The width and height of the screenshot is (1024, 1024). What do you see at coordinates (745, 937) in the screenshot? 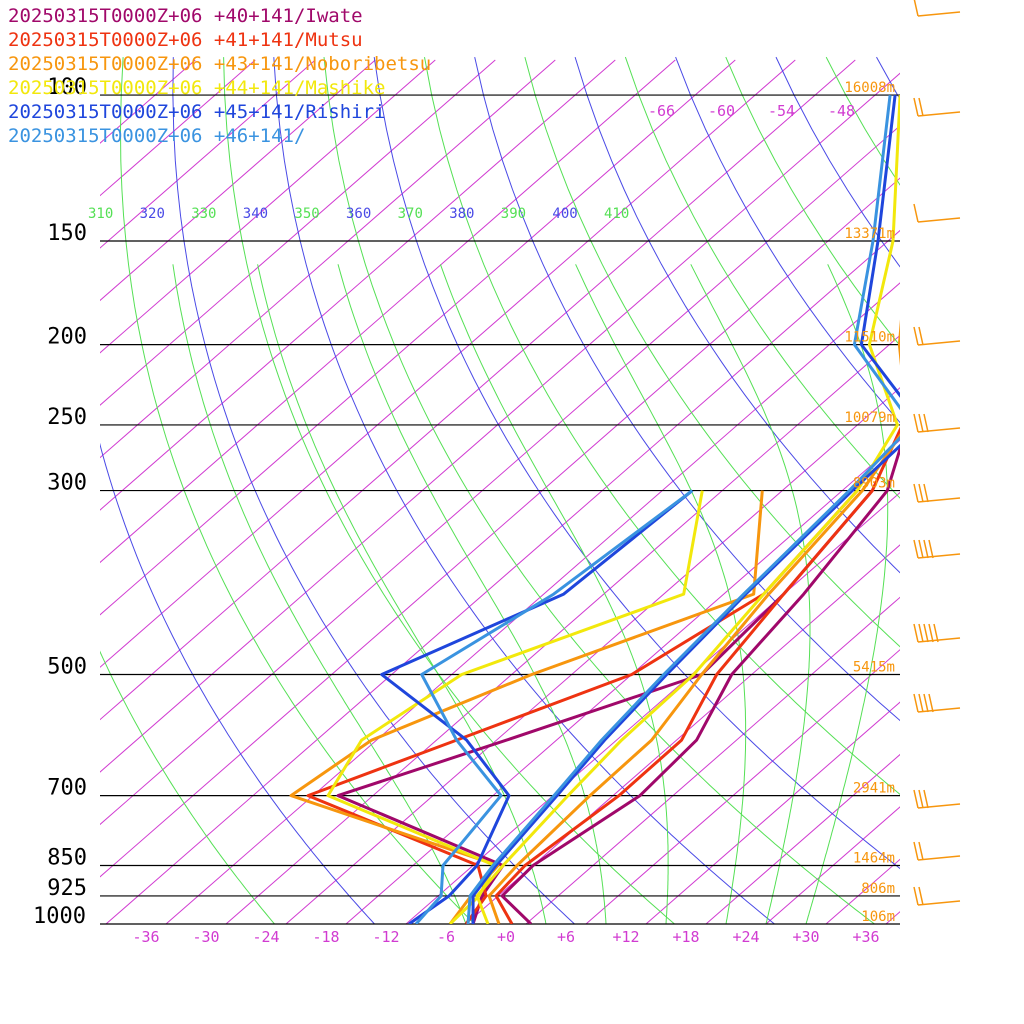
I see `x-tick-label: +24` at bounding box center [745, 937].